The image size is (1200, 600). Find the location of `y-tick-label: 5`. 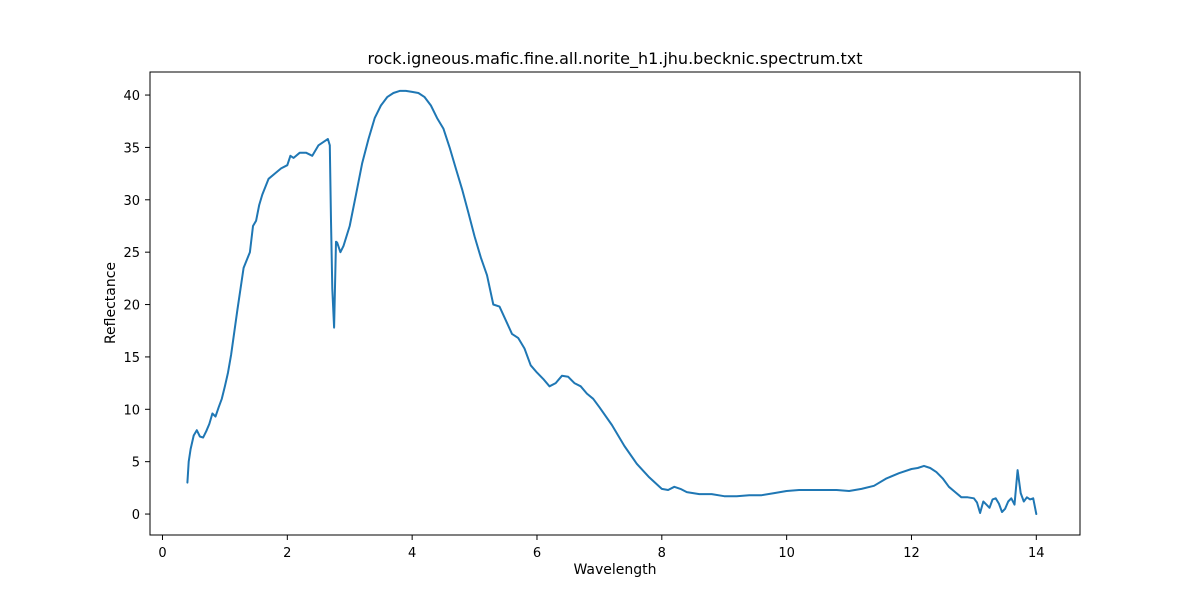

y-tick-label: 5 is located at coordinates (136, 463).